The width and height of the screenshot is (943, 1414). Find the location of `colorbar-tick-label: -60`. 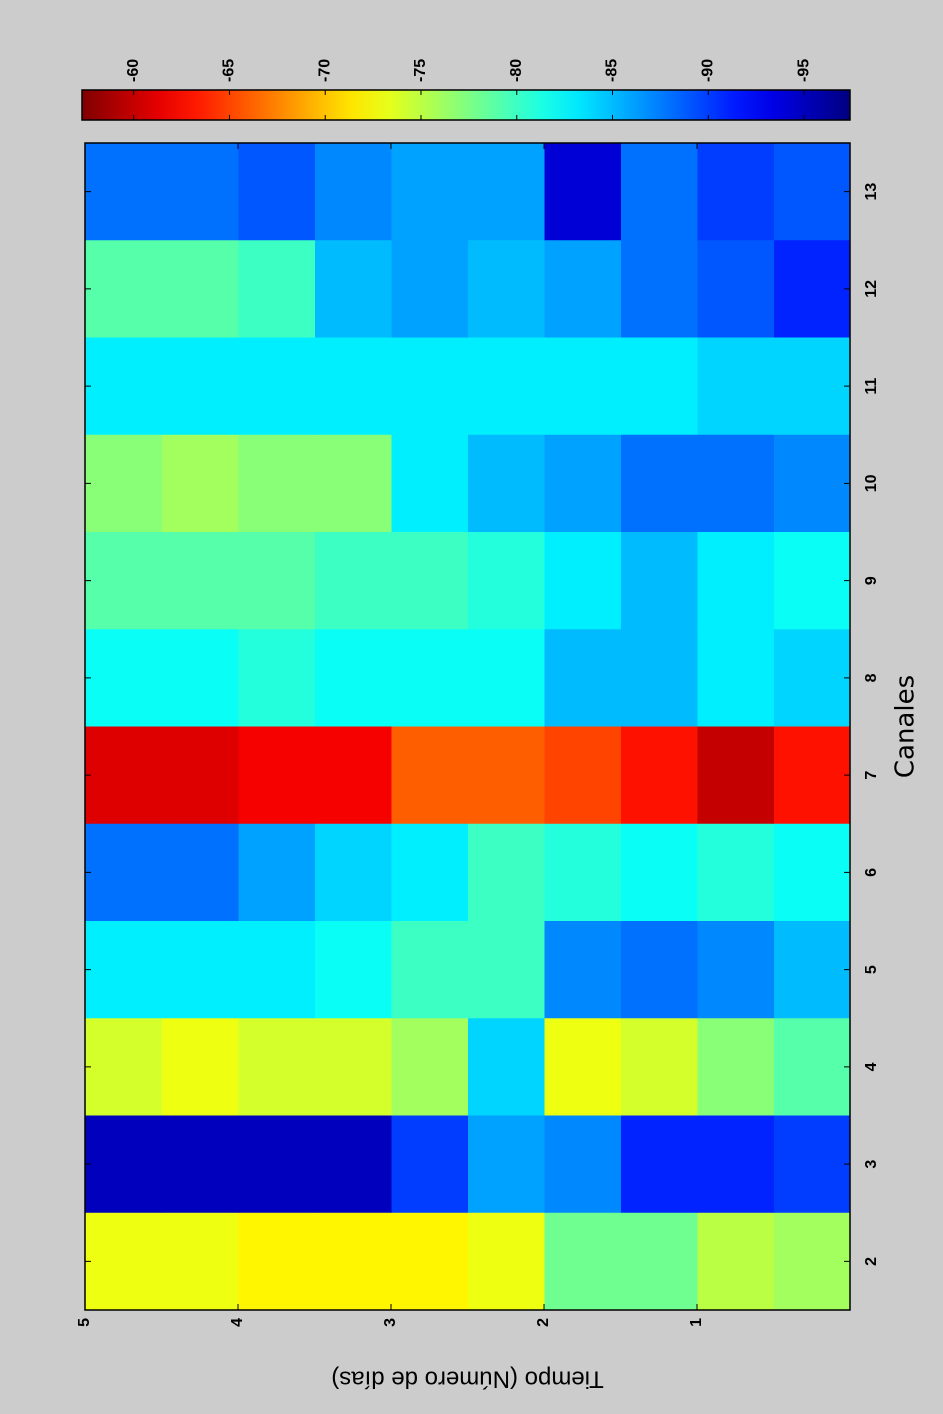

colorbar-tick-label: -60 is located at coordinates (133, 70).